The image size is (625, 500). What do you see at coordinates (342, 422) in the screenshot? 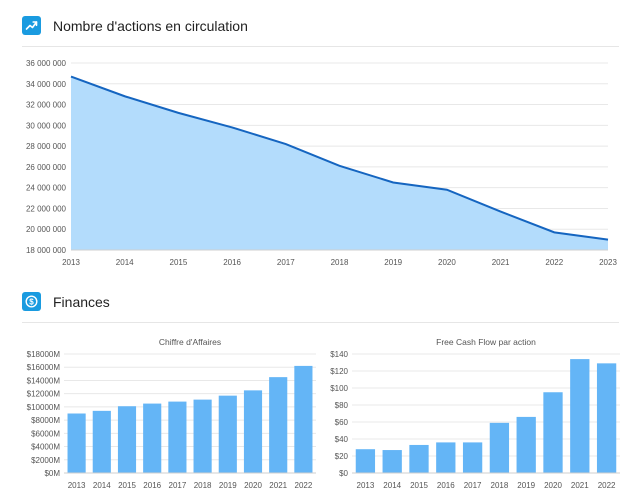
I see `y-tick-label: $60` at bounding box center [342, 422].